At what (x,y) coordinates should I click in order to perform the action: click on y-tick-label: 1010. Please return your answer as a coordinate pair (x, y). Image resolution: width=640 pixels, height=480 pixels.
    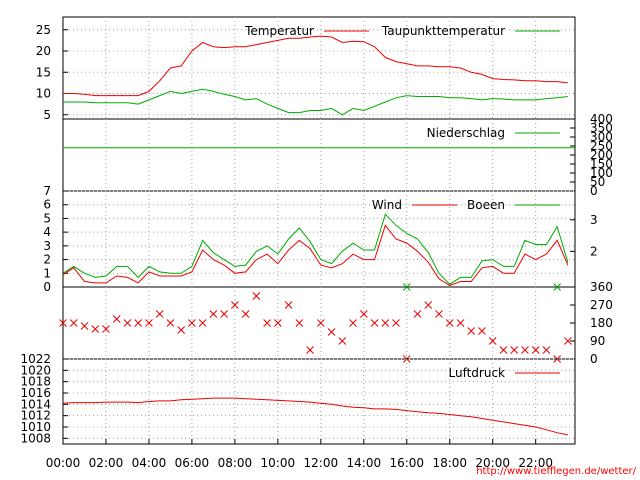
    Looking at the image, I should click on (35, 427).